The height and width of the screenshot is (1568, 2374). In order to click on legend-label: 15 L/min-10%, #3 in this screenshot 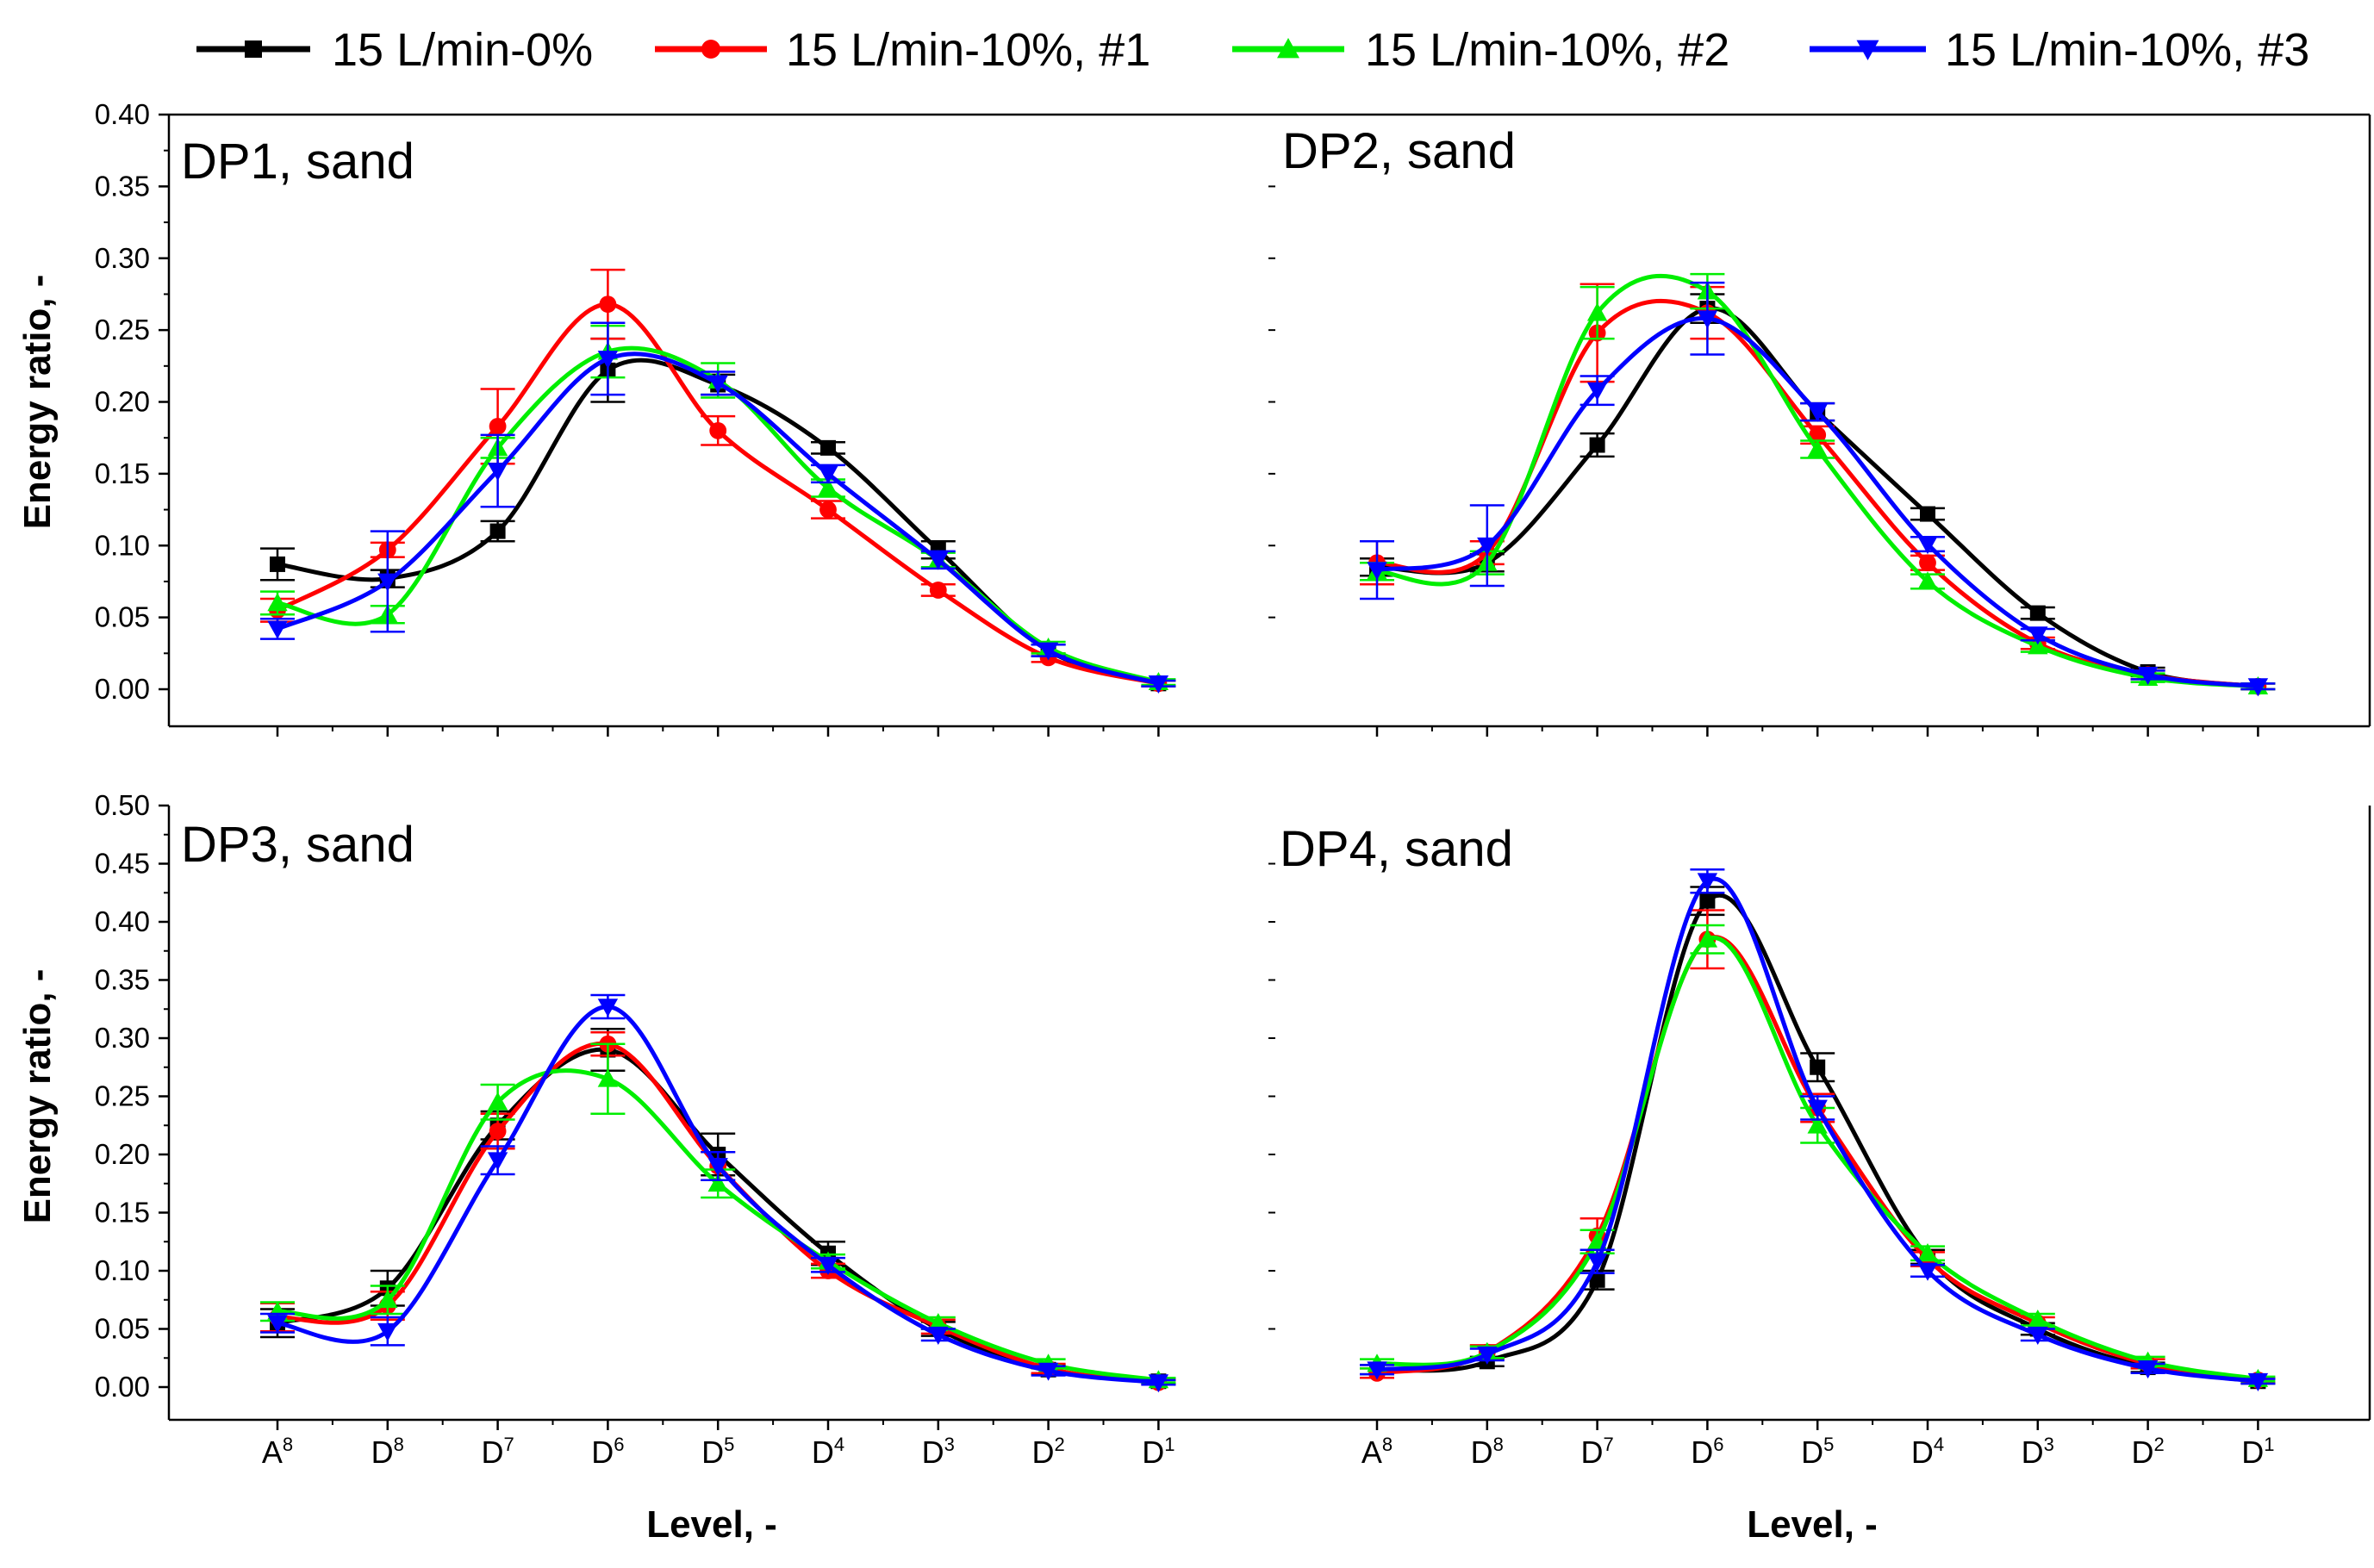, I will do `click(2127, 50)`.